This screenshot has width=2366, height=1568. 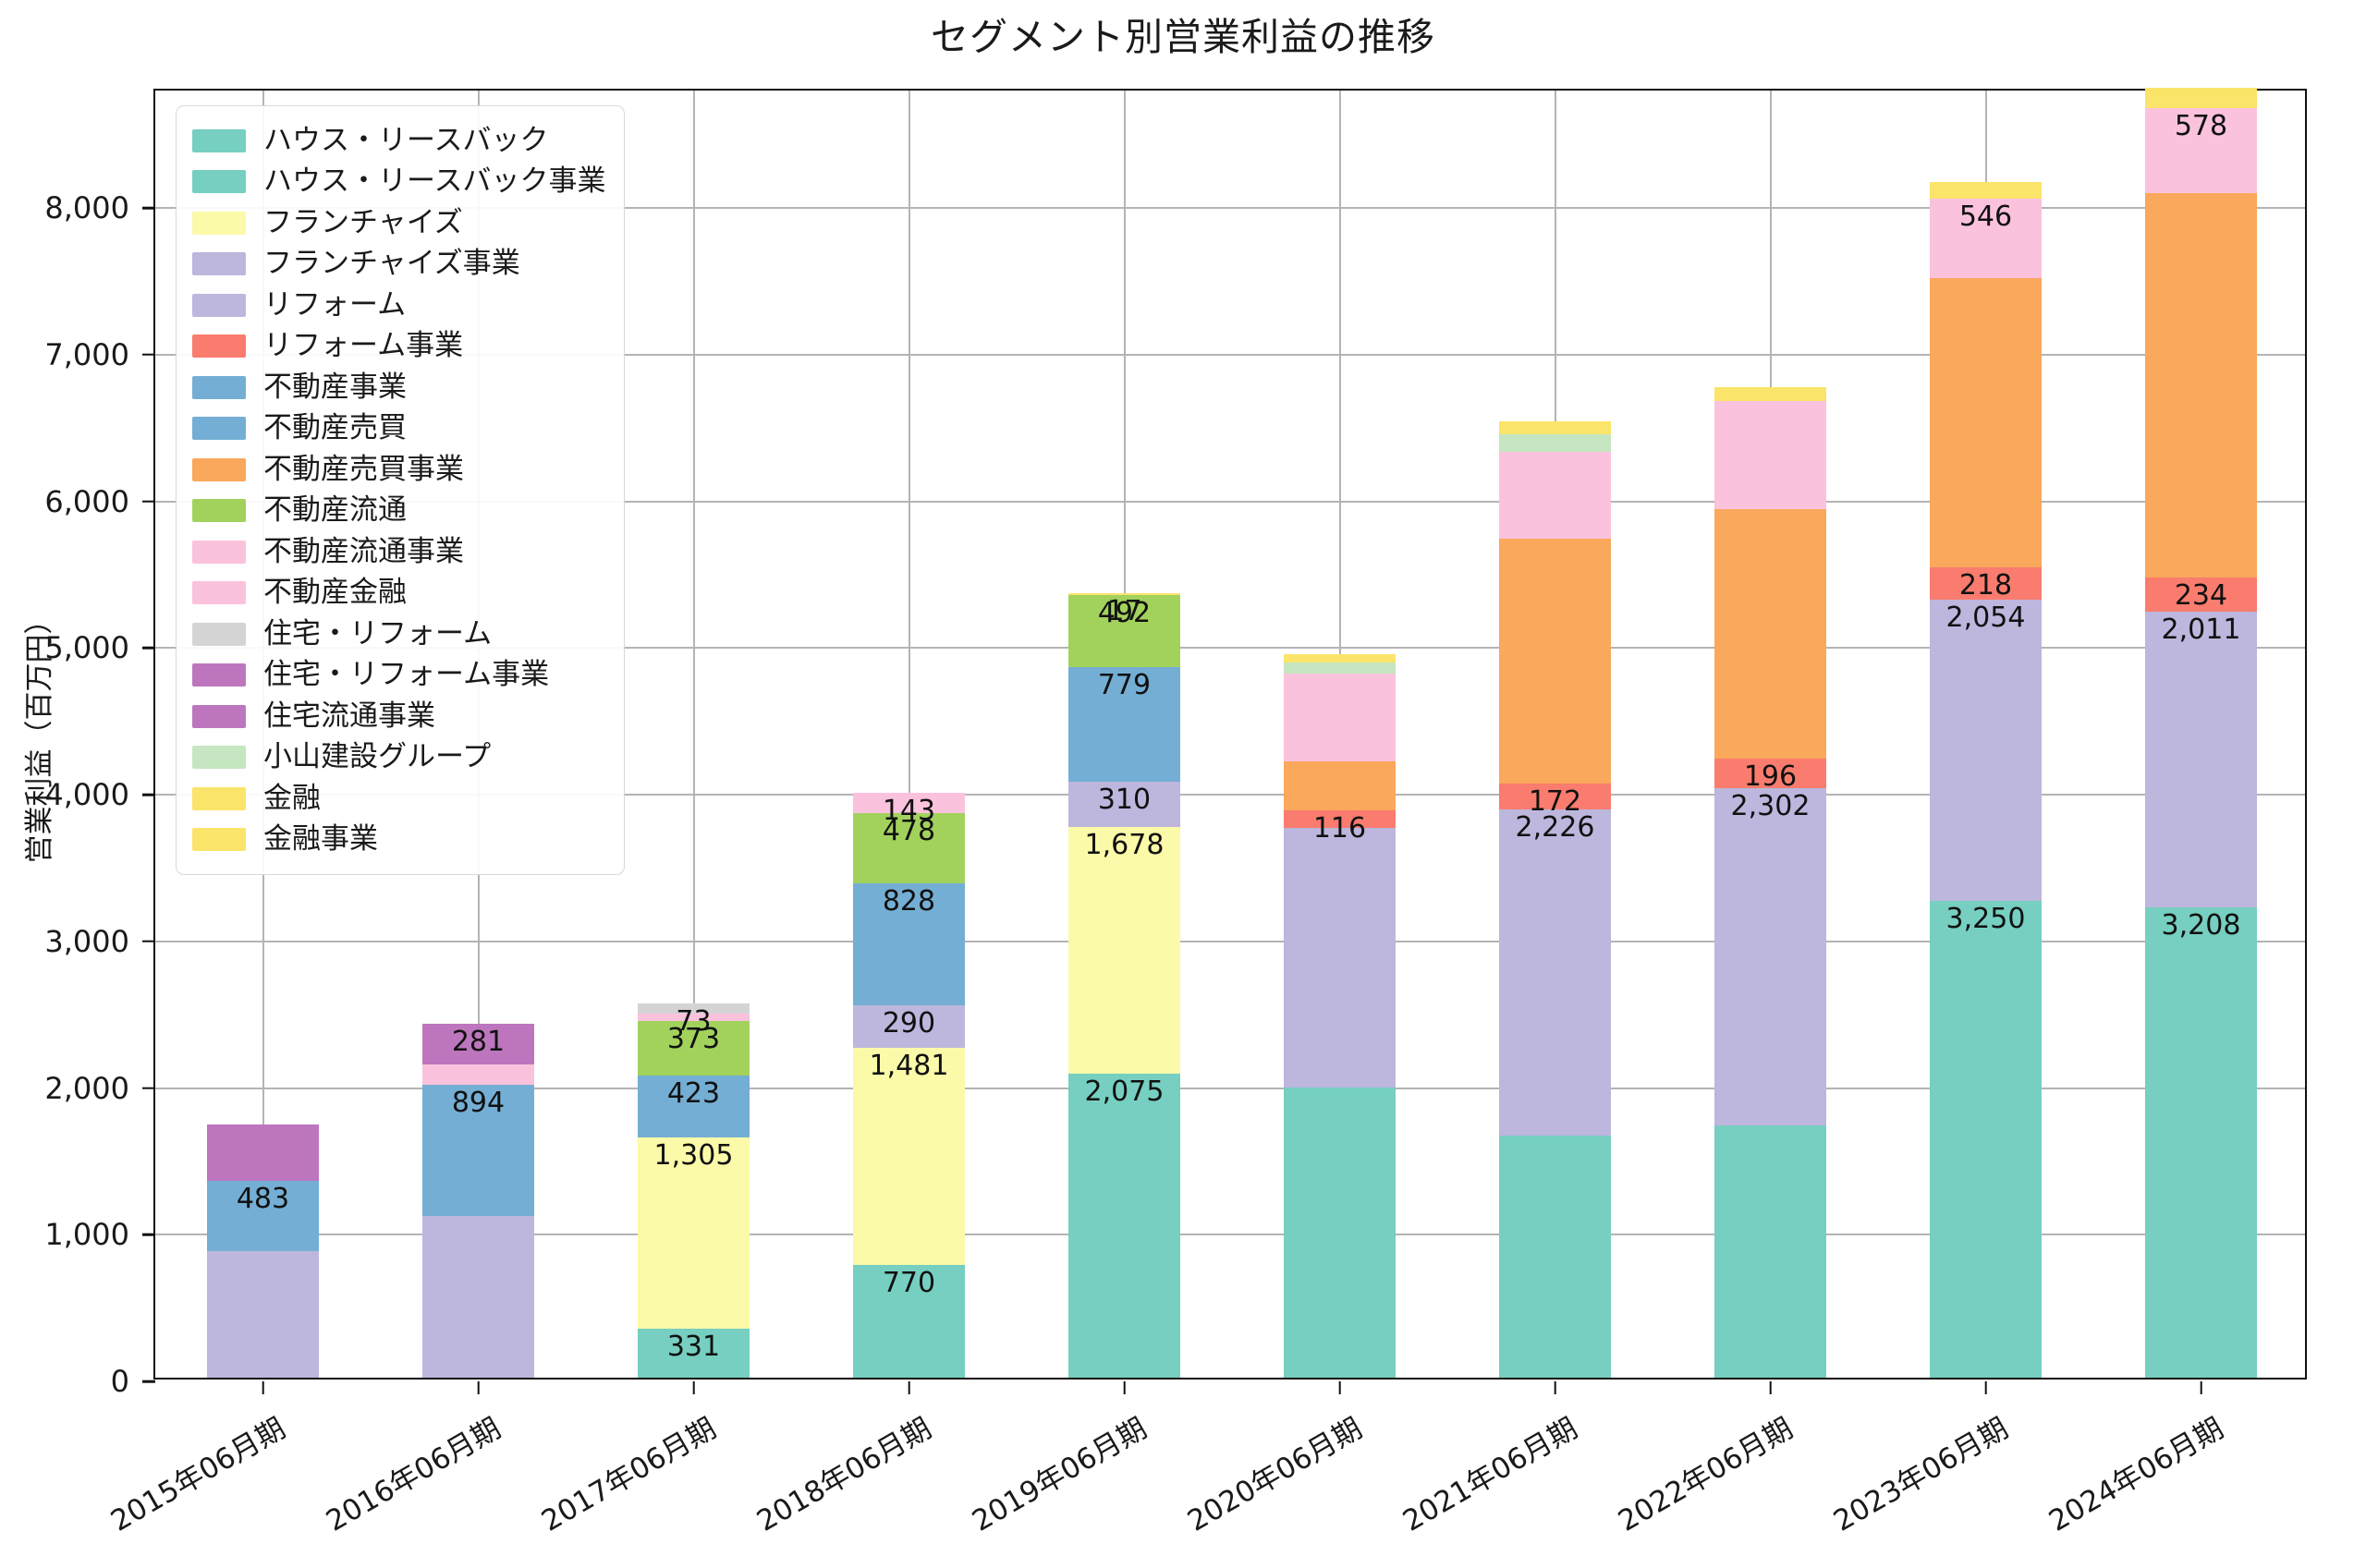 I want to click on legend-item: 住宅流通事業, so click(x=398, y=716).